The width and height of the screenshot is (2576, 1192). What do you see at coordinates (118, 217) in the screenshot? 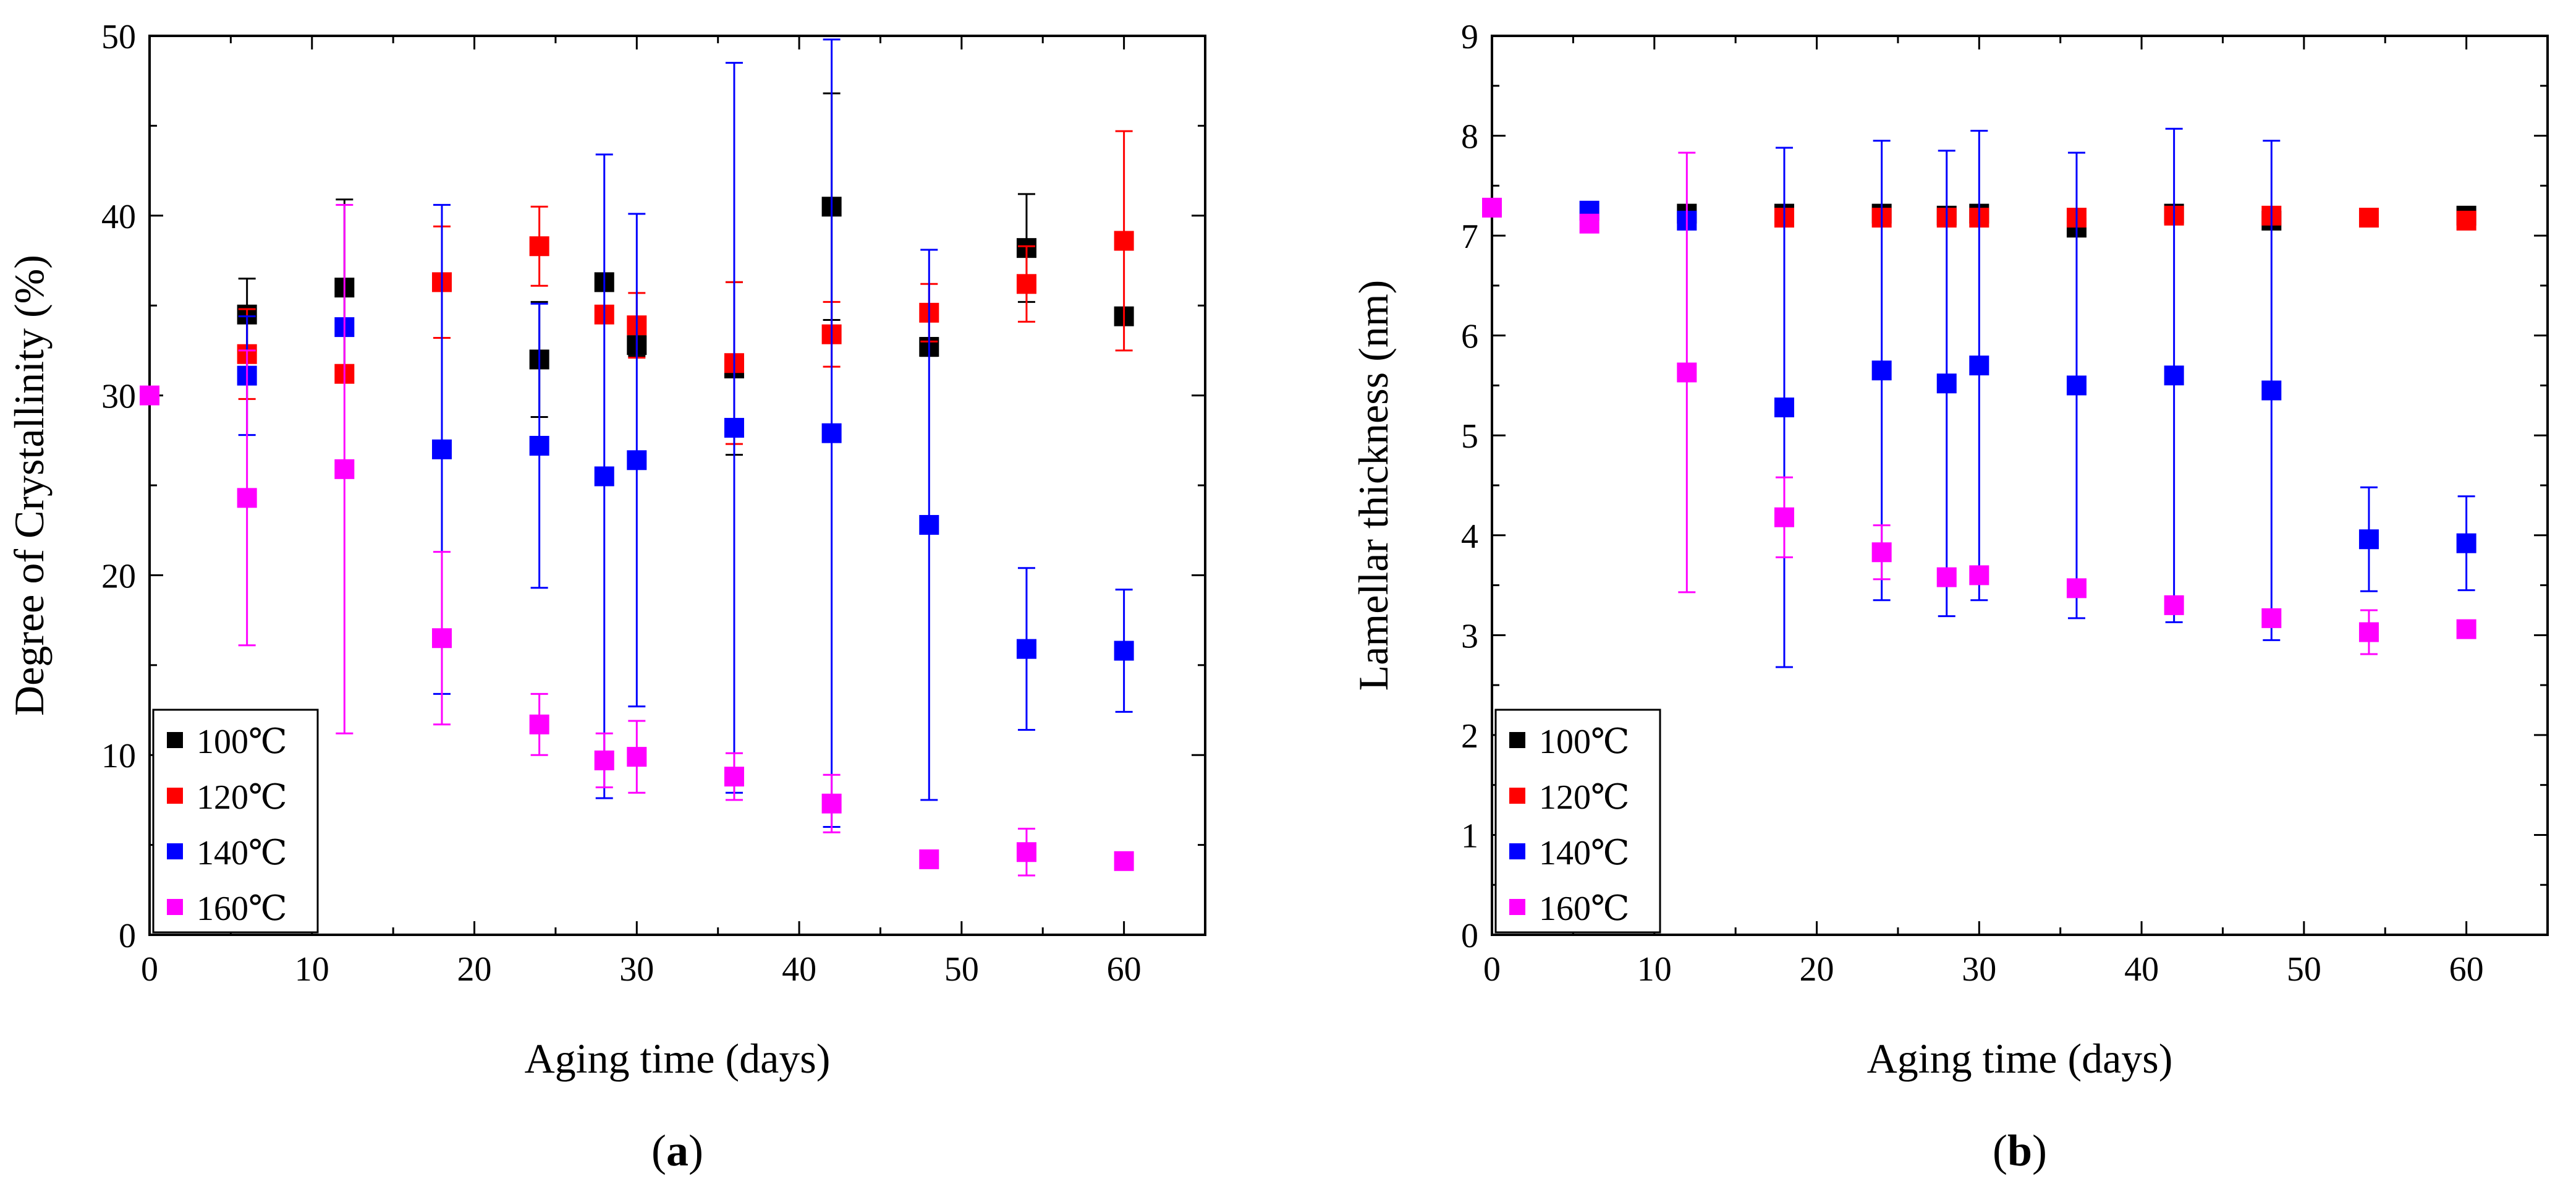
I see `y-tick-label: 40` at bounding box center [118, 217].